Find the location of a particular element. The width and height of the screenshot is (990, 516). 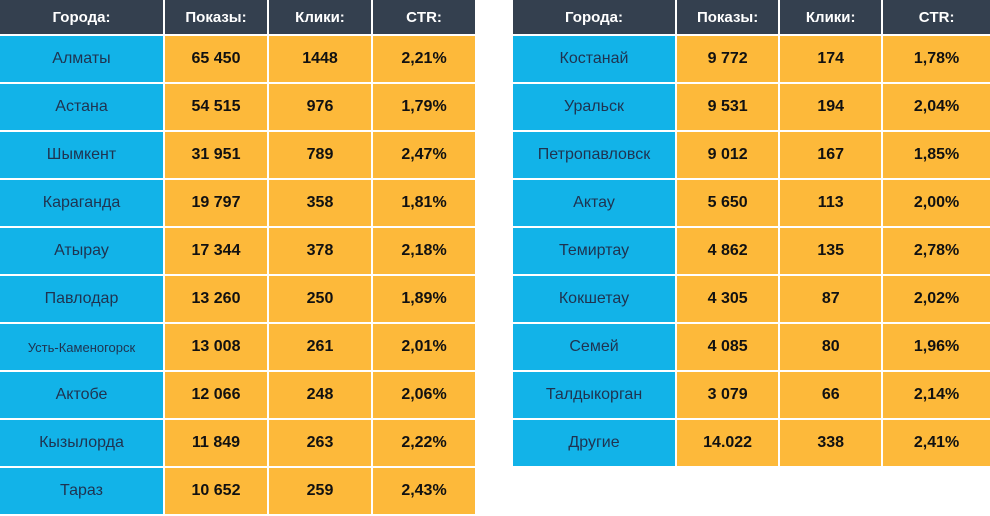

city-cell: Актау is located at coordinates (594, 203).